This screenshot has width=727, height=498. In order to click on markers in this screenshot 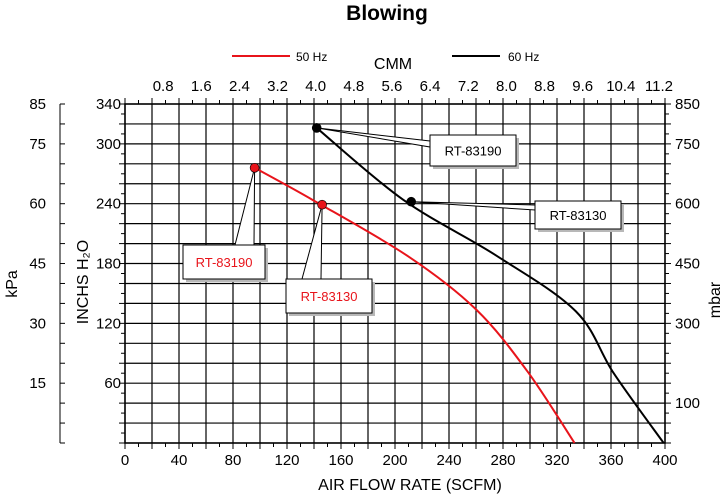, I will do `click(333, 166)`.